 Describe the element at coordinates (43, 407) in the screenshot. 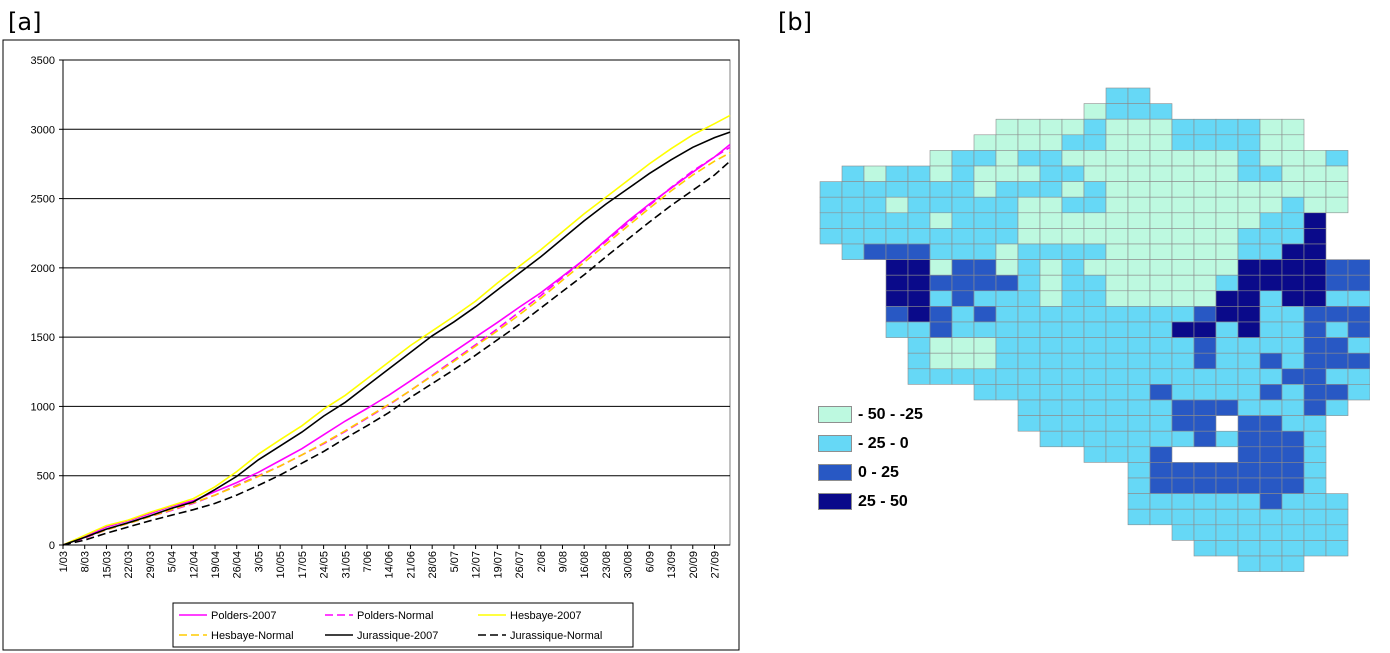

I see `y-tick-label: 1000` at that location.